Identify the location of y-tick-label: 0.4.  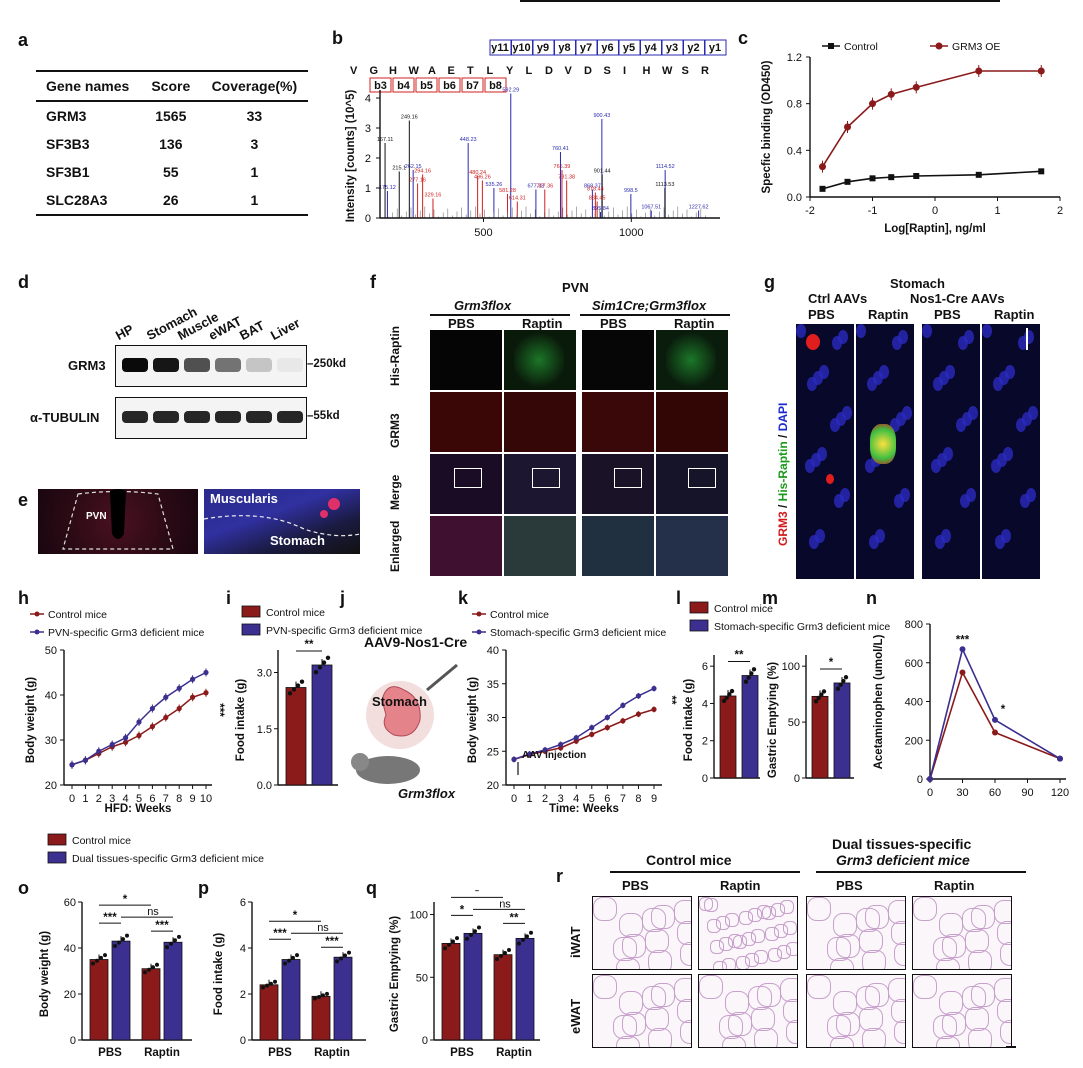
(794, 151).